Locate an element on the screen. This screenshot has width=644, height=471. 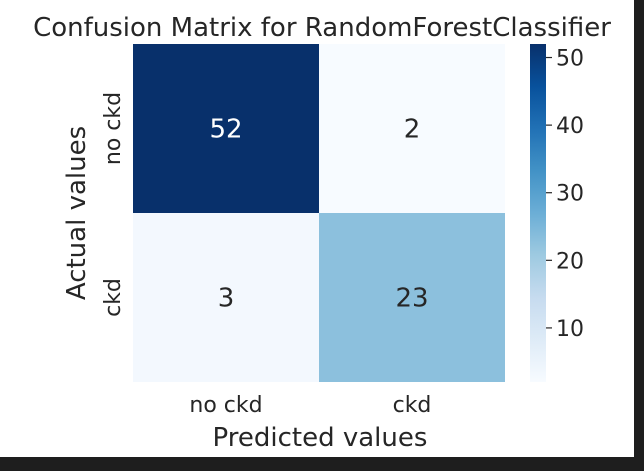
x-tick-labels: no ckd ckd is located at coordinates (310, 405).